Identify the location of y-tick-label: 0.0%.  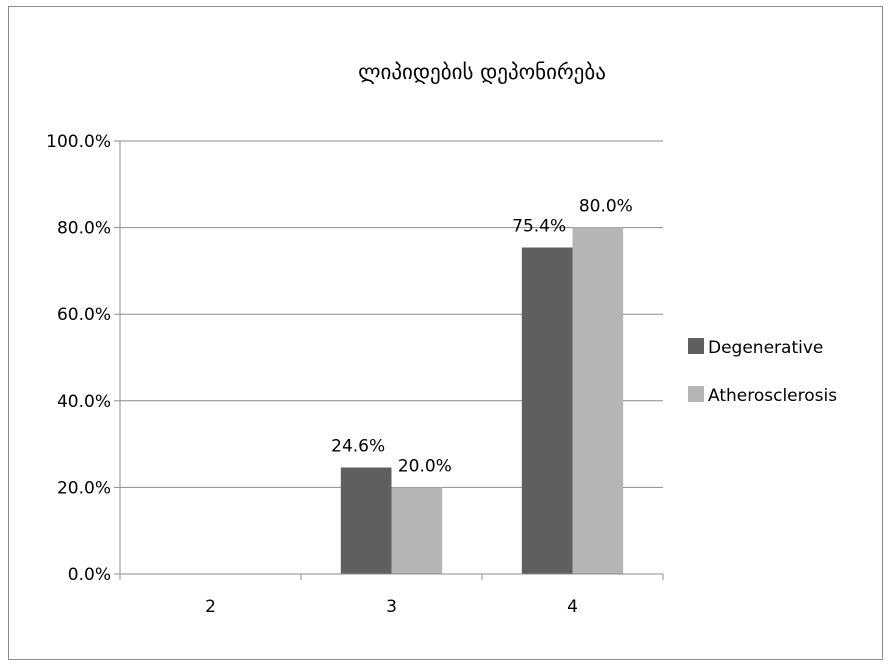
(89, 575).